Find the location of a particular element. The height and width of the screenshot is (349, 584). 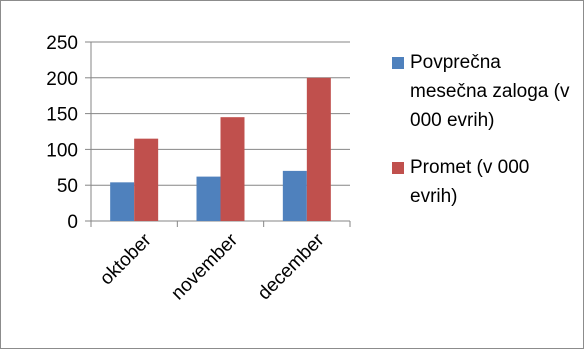

x-category-label: november is located at coordinates (204, 266).